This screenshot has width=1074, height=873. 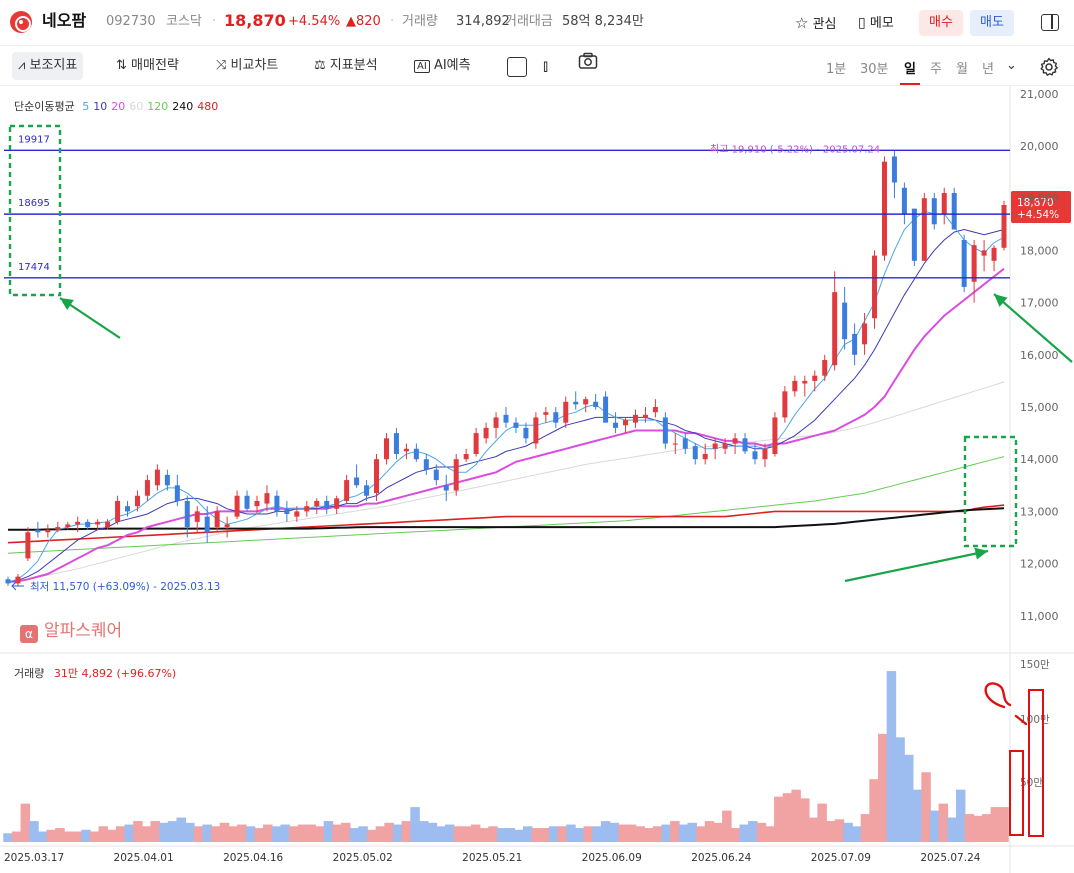 What do you see at coordinates (816, 23) in the screenshot?
I see `watchlist-button: ☆ 관심` at bounding box center [816, 23].